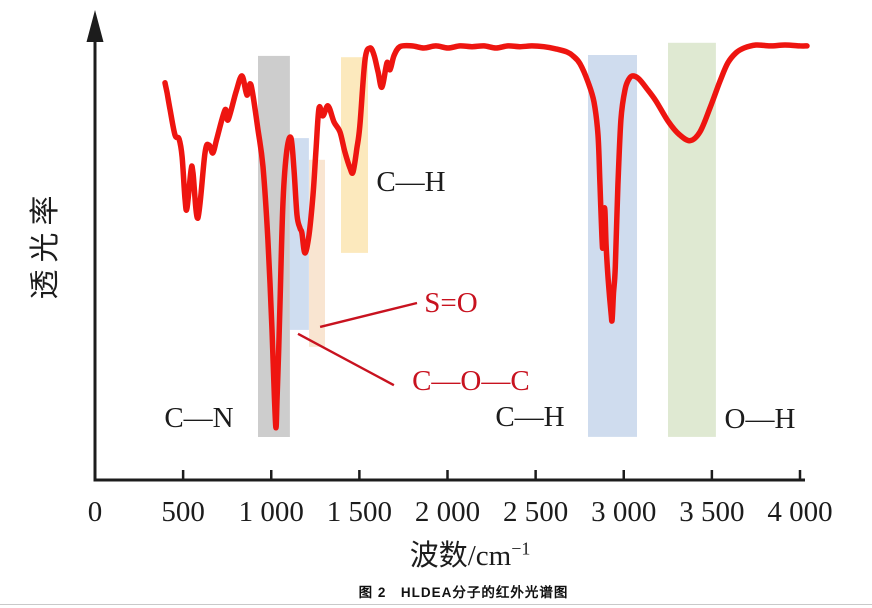 The height and width of the screenshot is (608, 872). What do you see at coordinates (450, 303) in the screenshot?
I see `label-s-o: S=O` at bounding box center [450, 303].